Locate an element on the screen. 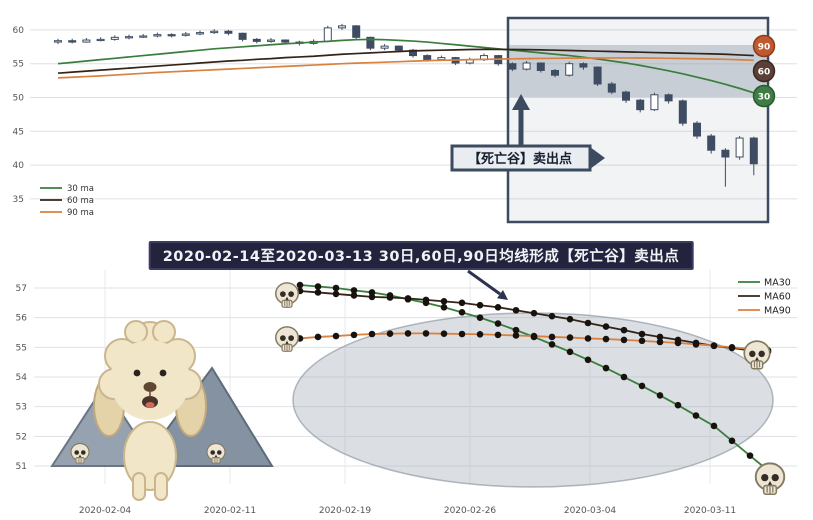 This screenshot has height=520, width=813. y-tick-label: 45 is located at coordinates (18, 132).